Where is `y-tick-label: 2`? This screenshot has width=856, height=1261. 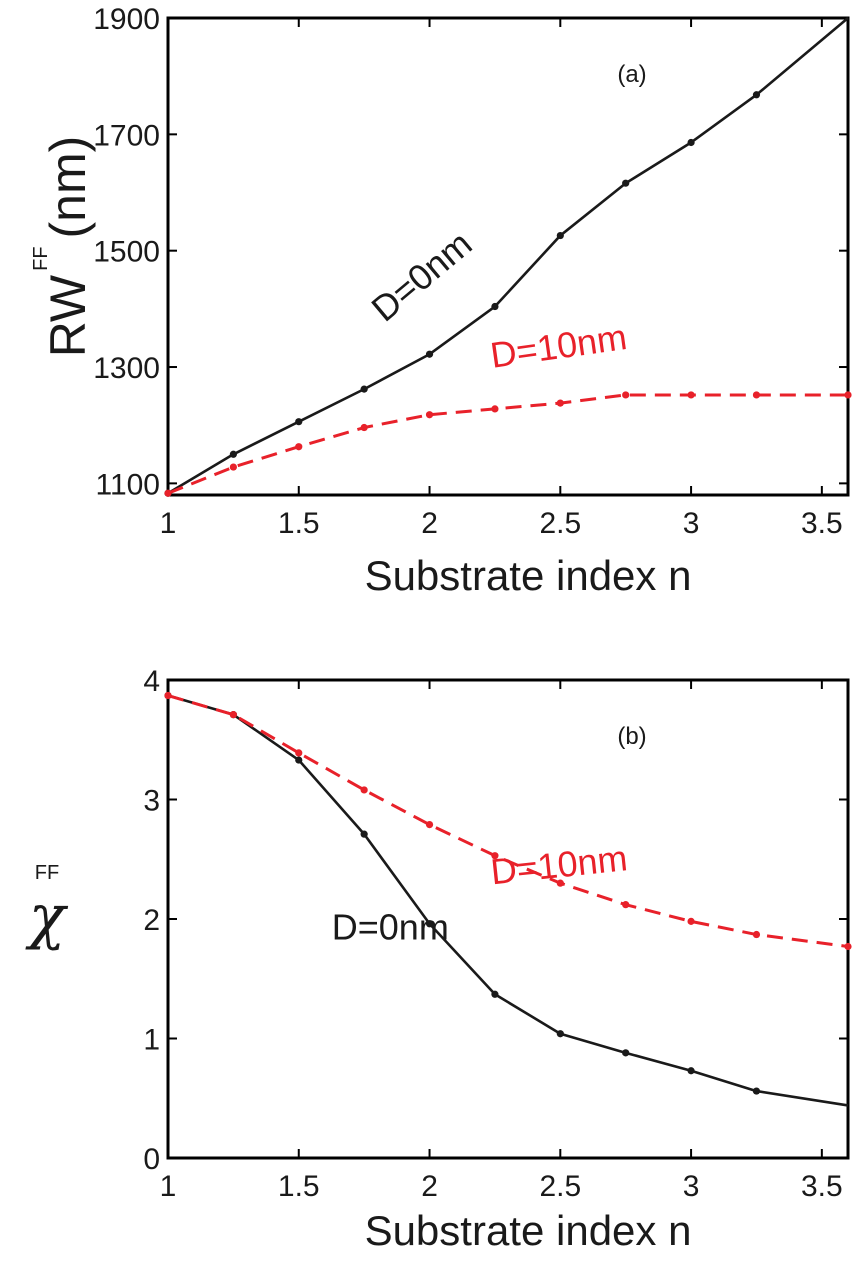 y-tick-label: 2 is located at coordinates (151, 920).